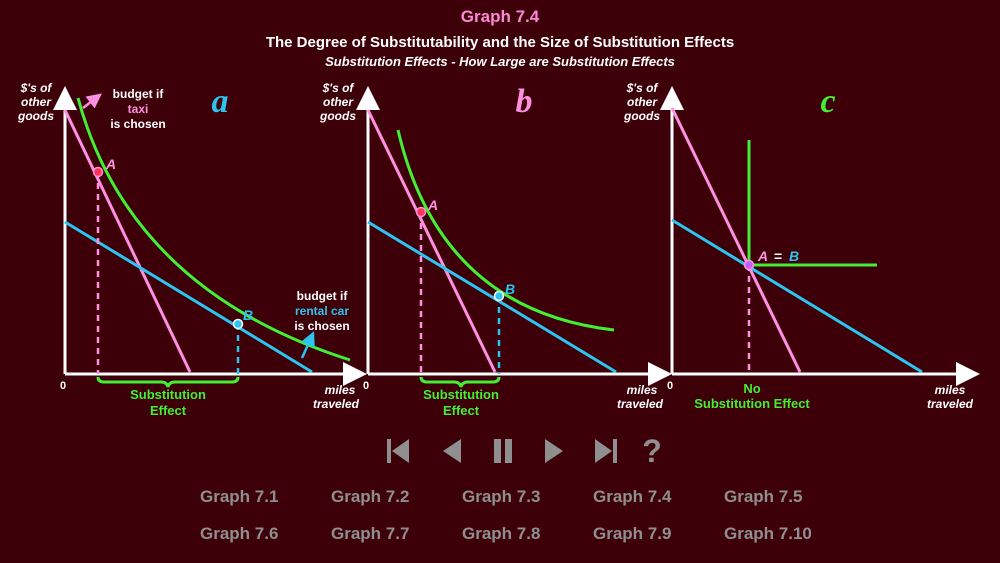 The width and height of the screenshot is (1000, 563). I want to click on panel-a-effect-label-1: Substitution, so click(168, 394).